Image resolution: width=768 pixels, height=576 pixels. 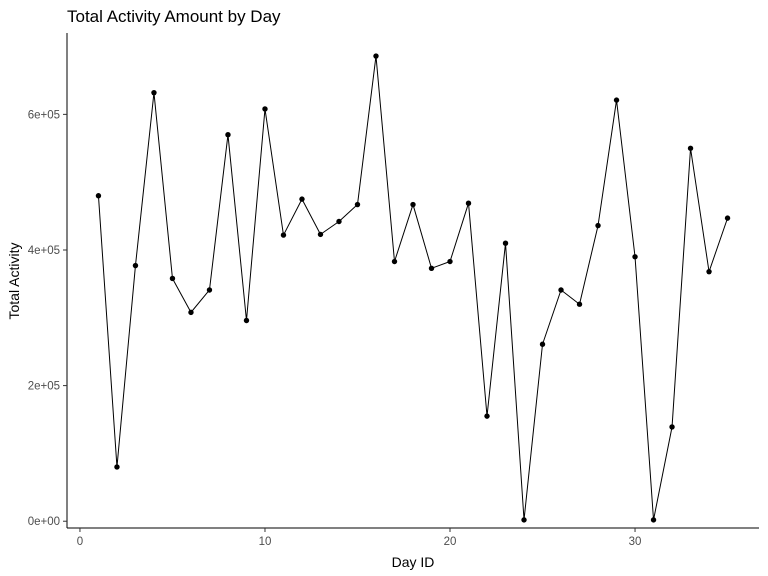 I want to click on chart-title: Total Activity Amount by Day, so click(x=174, y=16).